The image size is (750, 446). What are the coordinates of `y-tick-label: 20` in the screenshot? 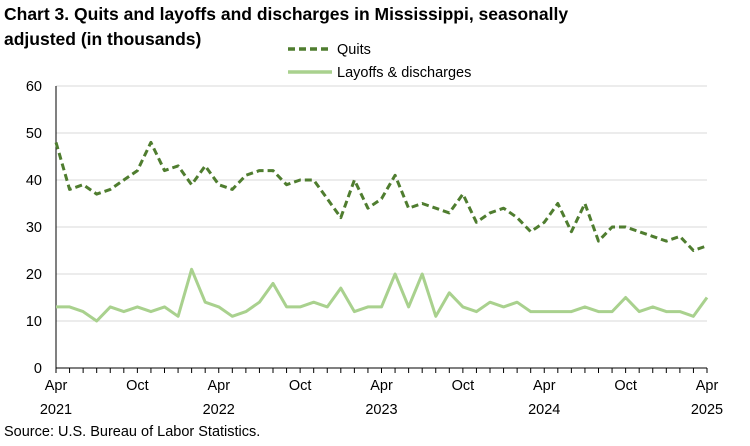 It's located at (34, 275).